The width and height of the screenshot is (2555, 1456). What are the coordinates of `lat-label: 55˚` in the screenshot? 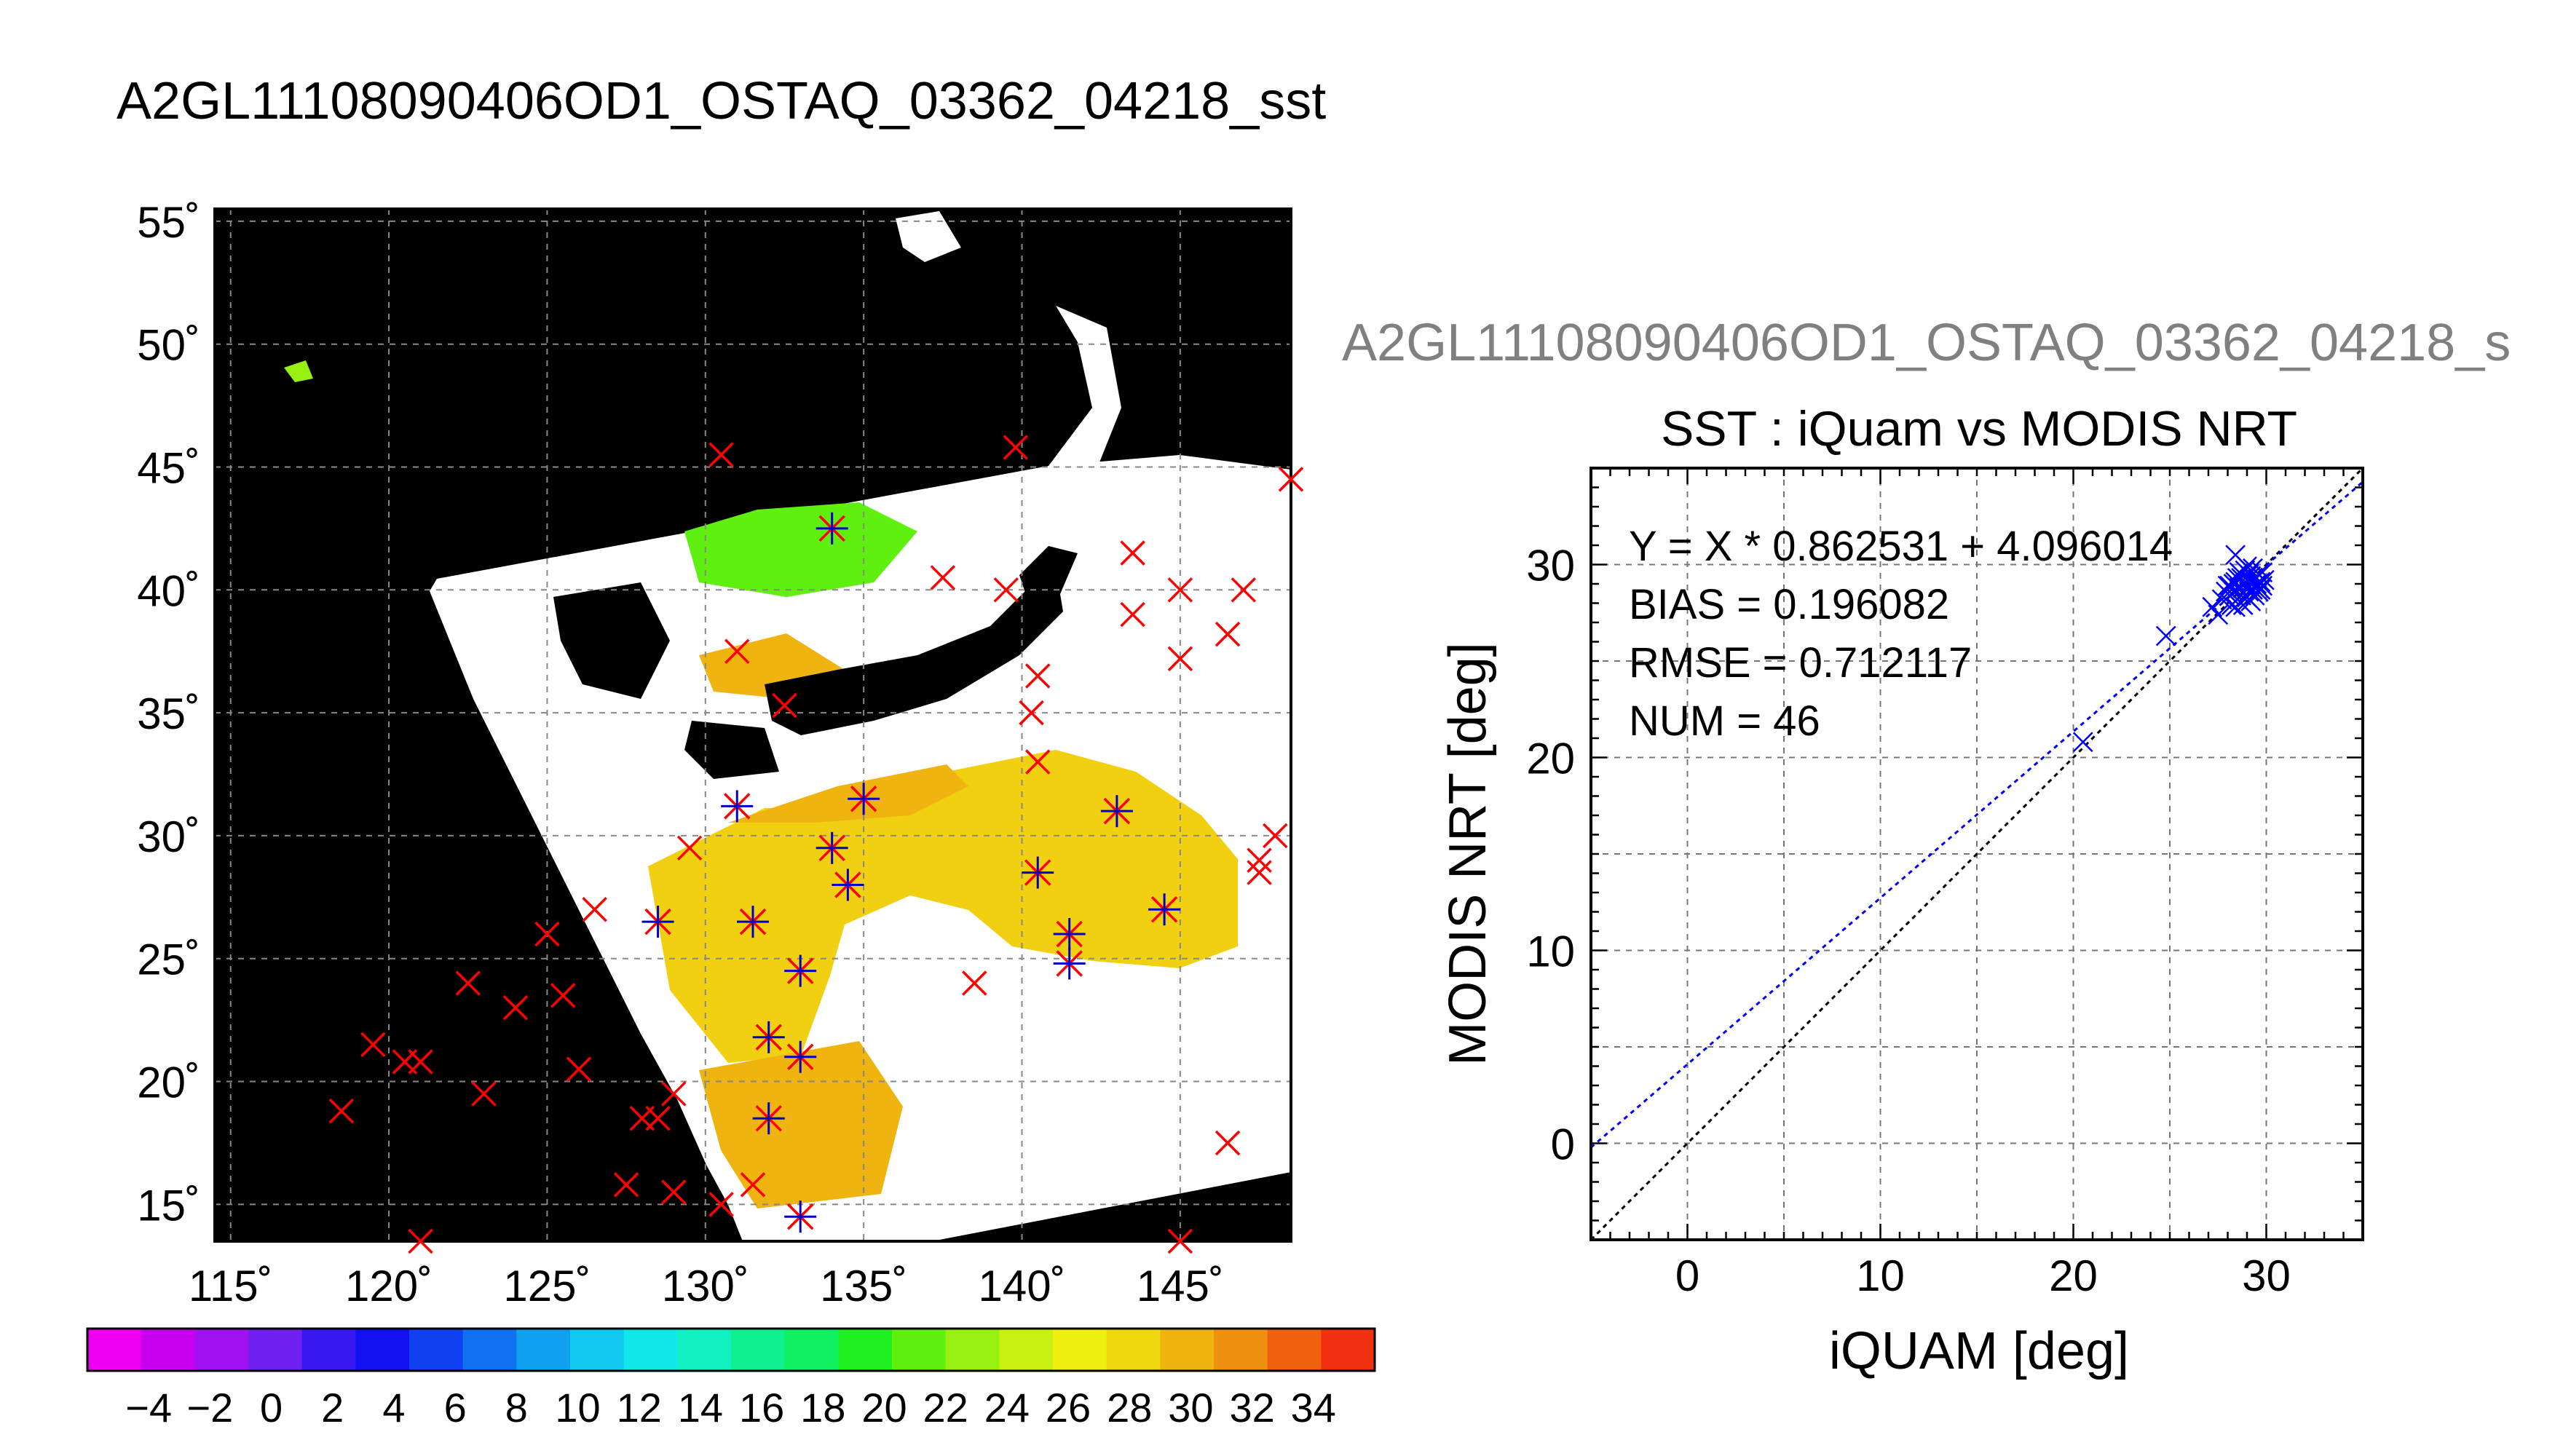 It's located at (168, 222).